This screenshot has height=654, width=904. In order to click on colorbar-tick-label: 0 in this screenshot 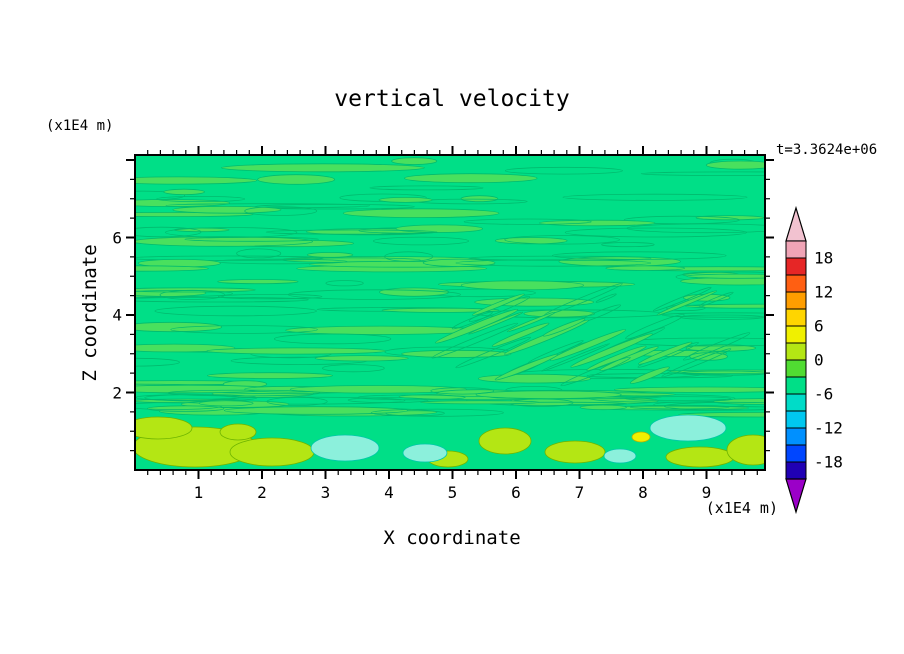, I will do `click(819, 360)`.